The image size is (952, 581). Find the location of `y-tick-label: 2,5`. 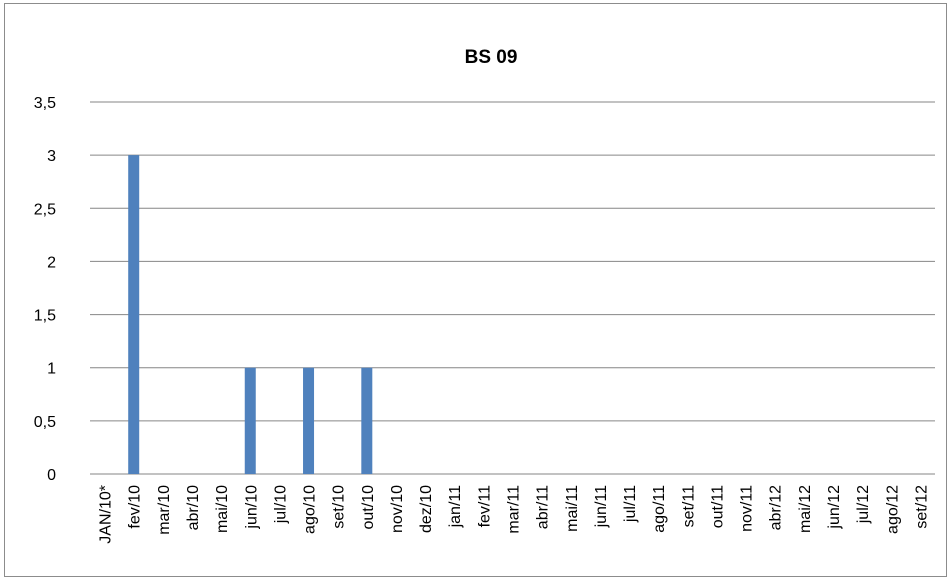

y-tick-label: 2,5 is located at coordinates (45, 209).